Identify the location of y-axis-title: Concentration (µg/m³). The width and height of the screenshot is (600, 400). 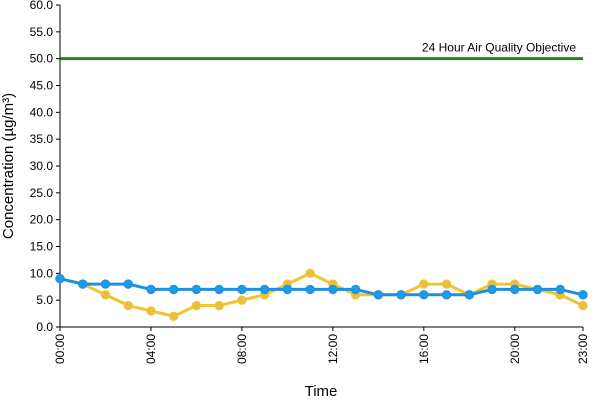
(8, 166).